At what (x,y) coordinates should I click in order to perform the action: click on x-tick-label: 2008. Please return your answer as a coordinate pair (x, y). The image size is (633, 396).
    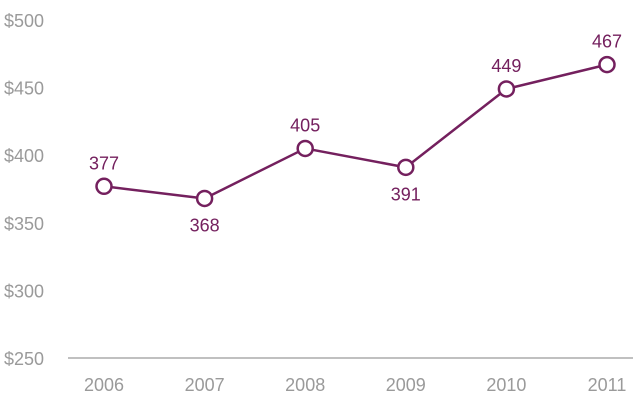
    Looking at the image, I should click on (305, 385).